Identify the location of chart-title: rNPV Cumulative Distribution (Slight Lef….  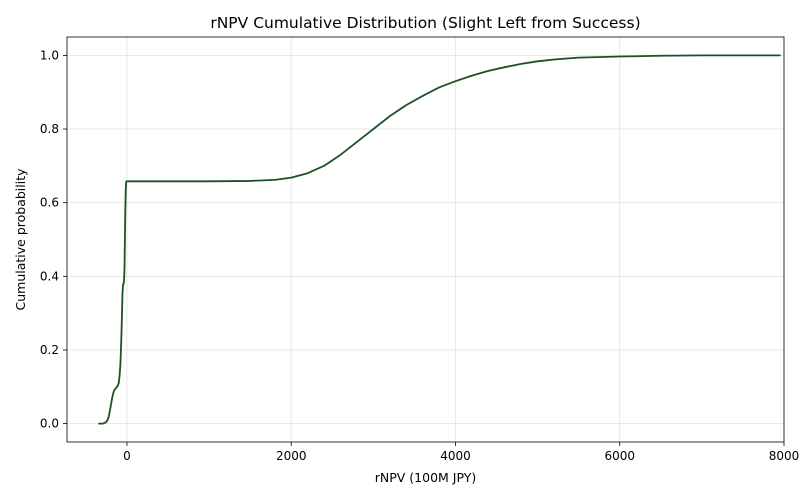
(425, 23).